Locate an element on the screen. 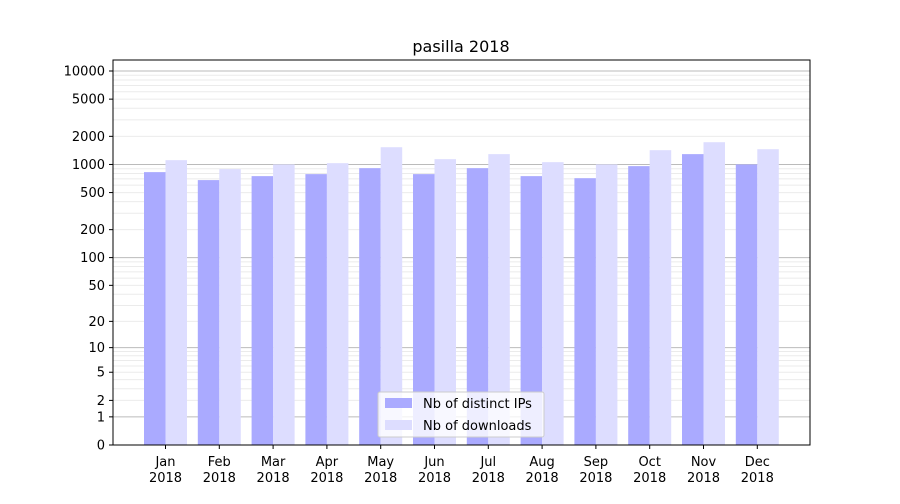 This screenshot has width=900, height=504. legend: Nb of distinct IPs Nb of downloads is located at coordinates (461, 414).